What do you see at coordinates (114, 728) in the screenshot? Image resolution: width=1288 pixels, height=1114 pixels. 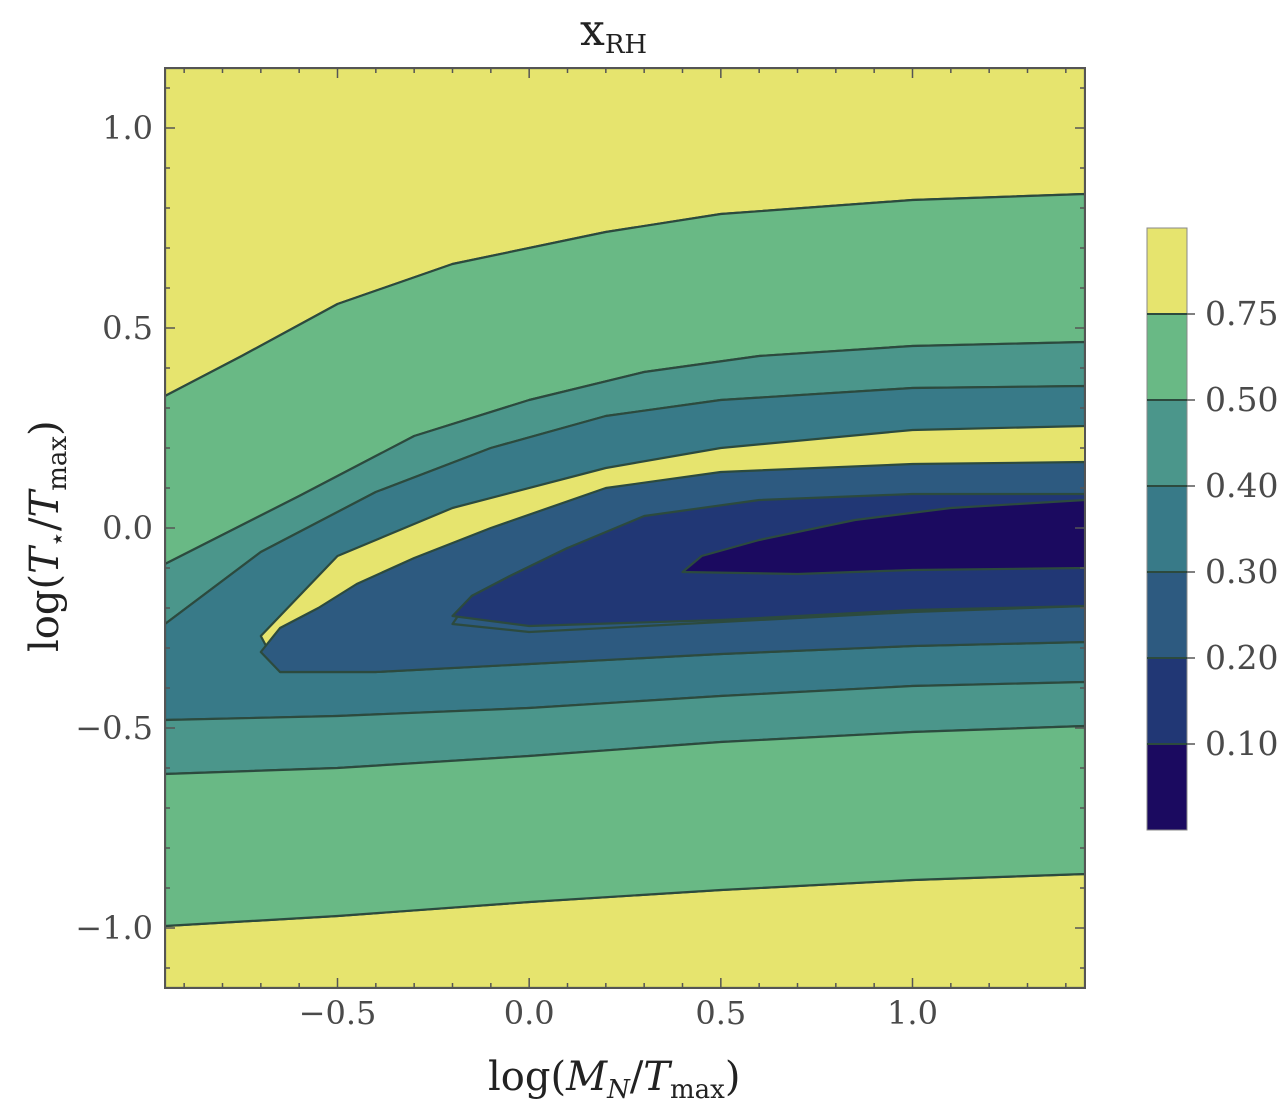 I see `y-tick-label: −0.5` at bounding box center [114, 728].